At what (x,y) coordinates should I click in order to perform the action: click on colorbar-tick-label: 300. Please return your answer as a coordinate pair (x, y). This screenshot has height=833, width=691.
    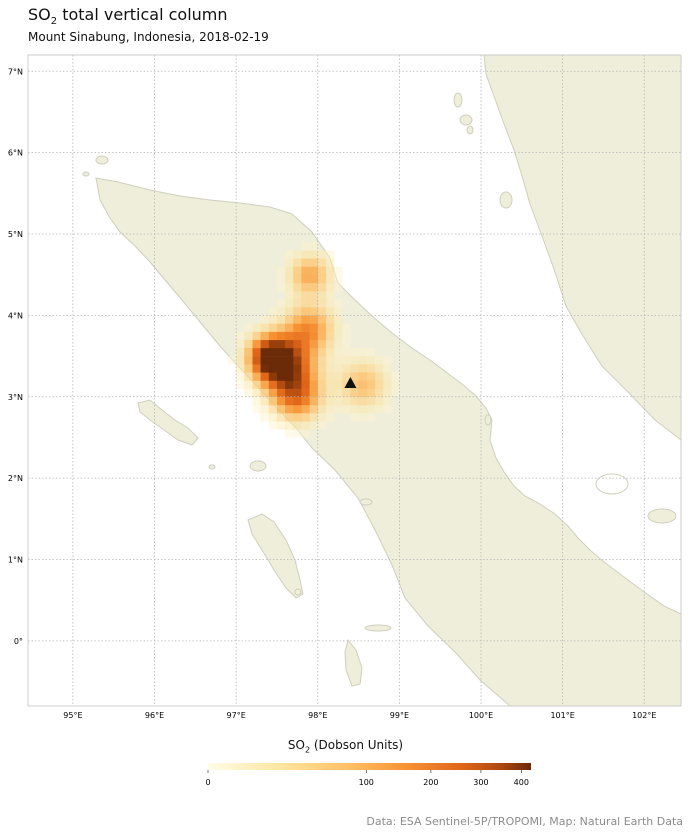
    Looking at the image, I should click on (480, 782).